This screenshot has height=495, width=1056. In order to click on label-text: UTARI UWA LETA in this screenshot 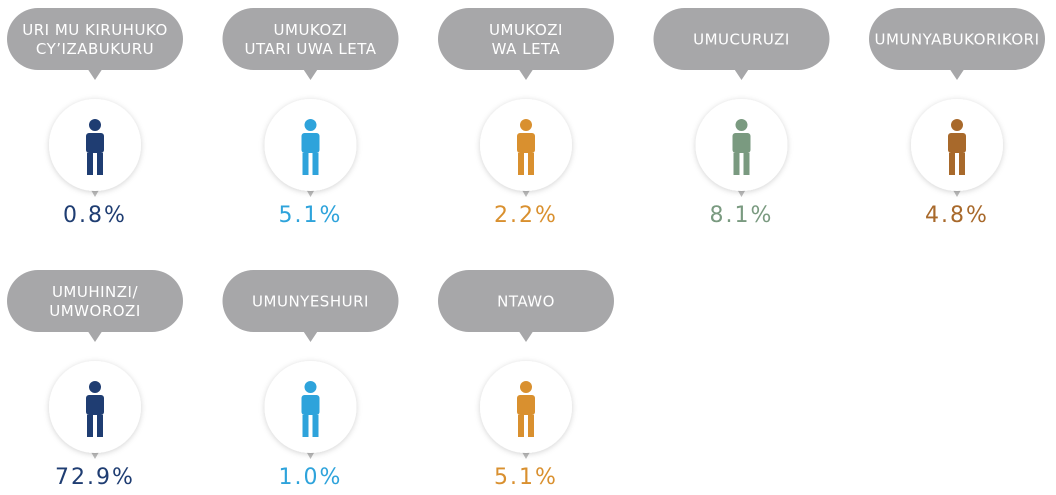, I will do `click(311, 49)`.